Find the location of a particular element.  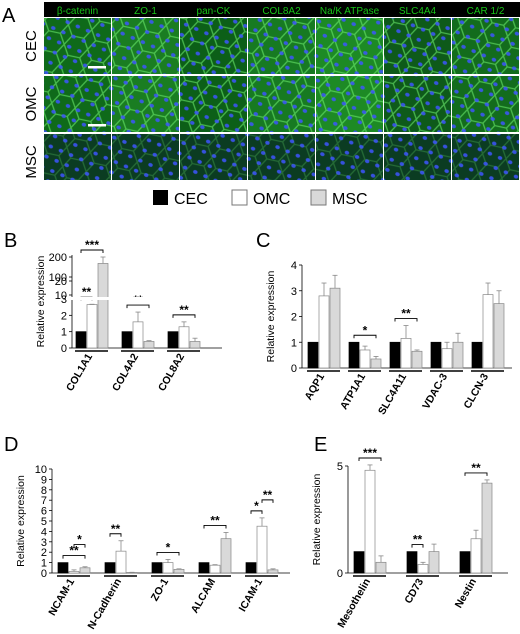

y-tick-label: 10 is located at coordinates (41, 470).